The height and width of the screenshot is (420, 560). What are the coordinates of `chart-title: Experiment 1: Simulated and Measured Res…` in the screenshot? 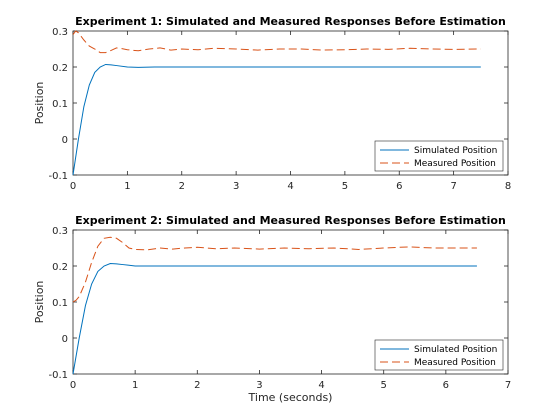 It's located at (290, 21).